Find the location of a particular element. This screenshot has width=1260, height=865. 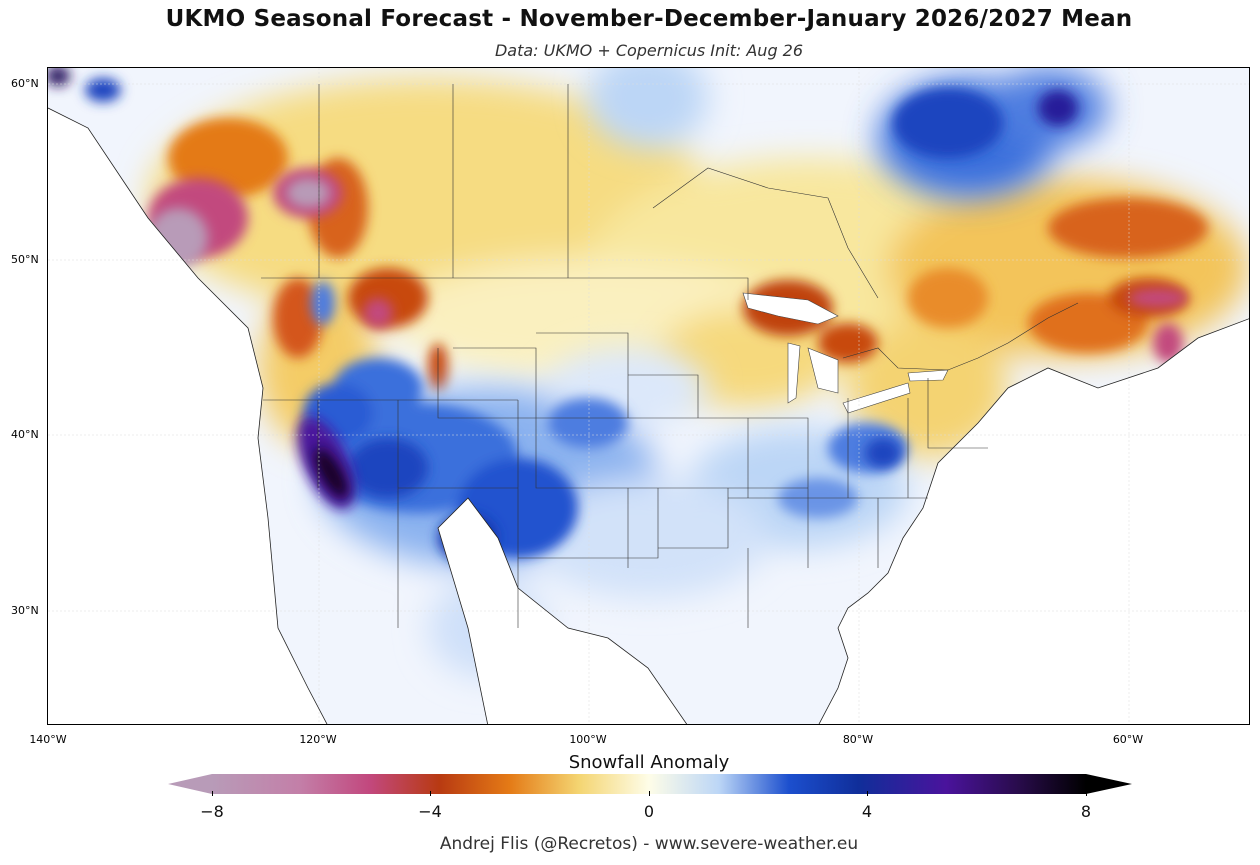

cb-tick-plus4: 4 is located at coordinates (867, 811).